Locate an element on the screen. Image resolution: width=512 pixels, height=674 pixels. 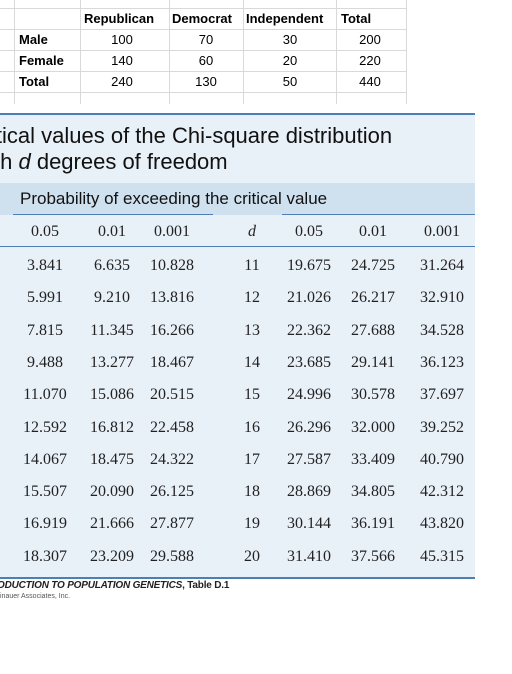
degrees-of-freedom-cell: 12 is located at coordinates (252, 298).